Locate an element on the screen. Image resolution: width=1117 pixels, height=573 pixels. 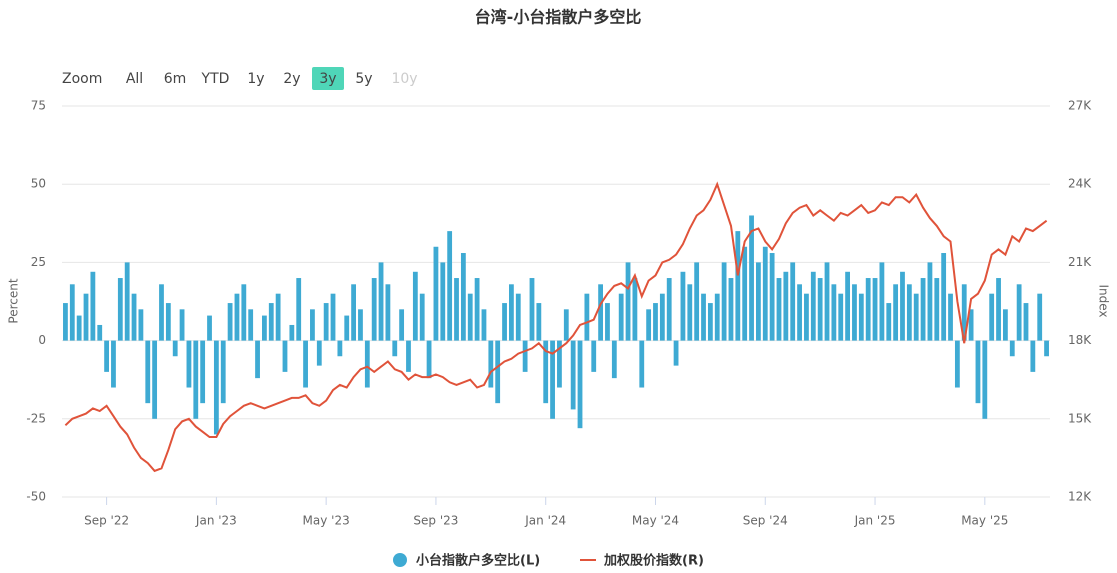
y-tick-label: 50 is located at coordinates (38, 184).